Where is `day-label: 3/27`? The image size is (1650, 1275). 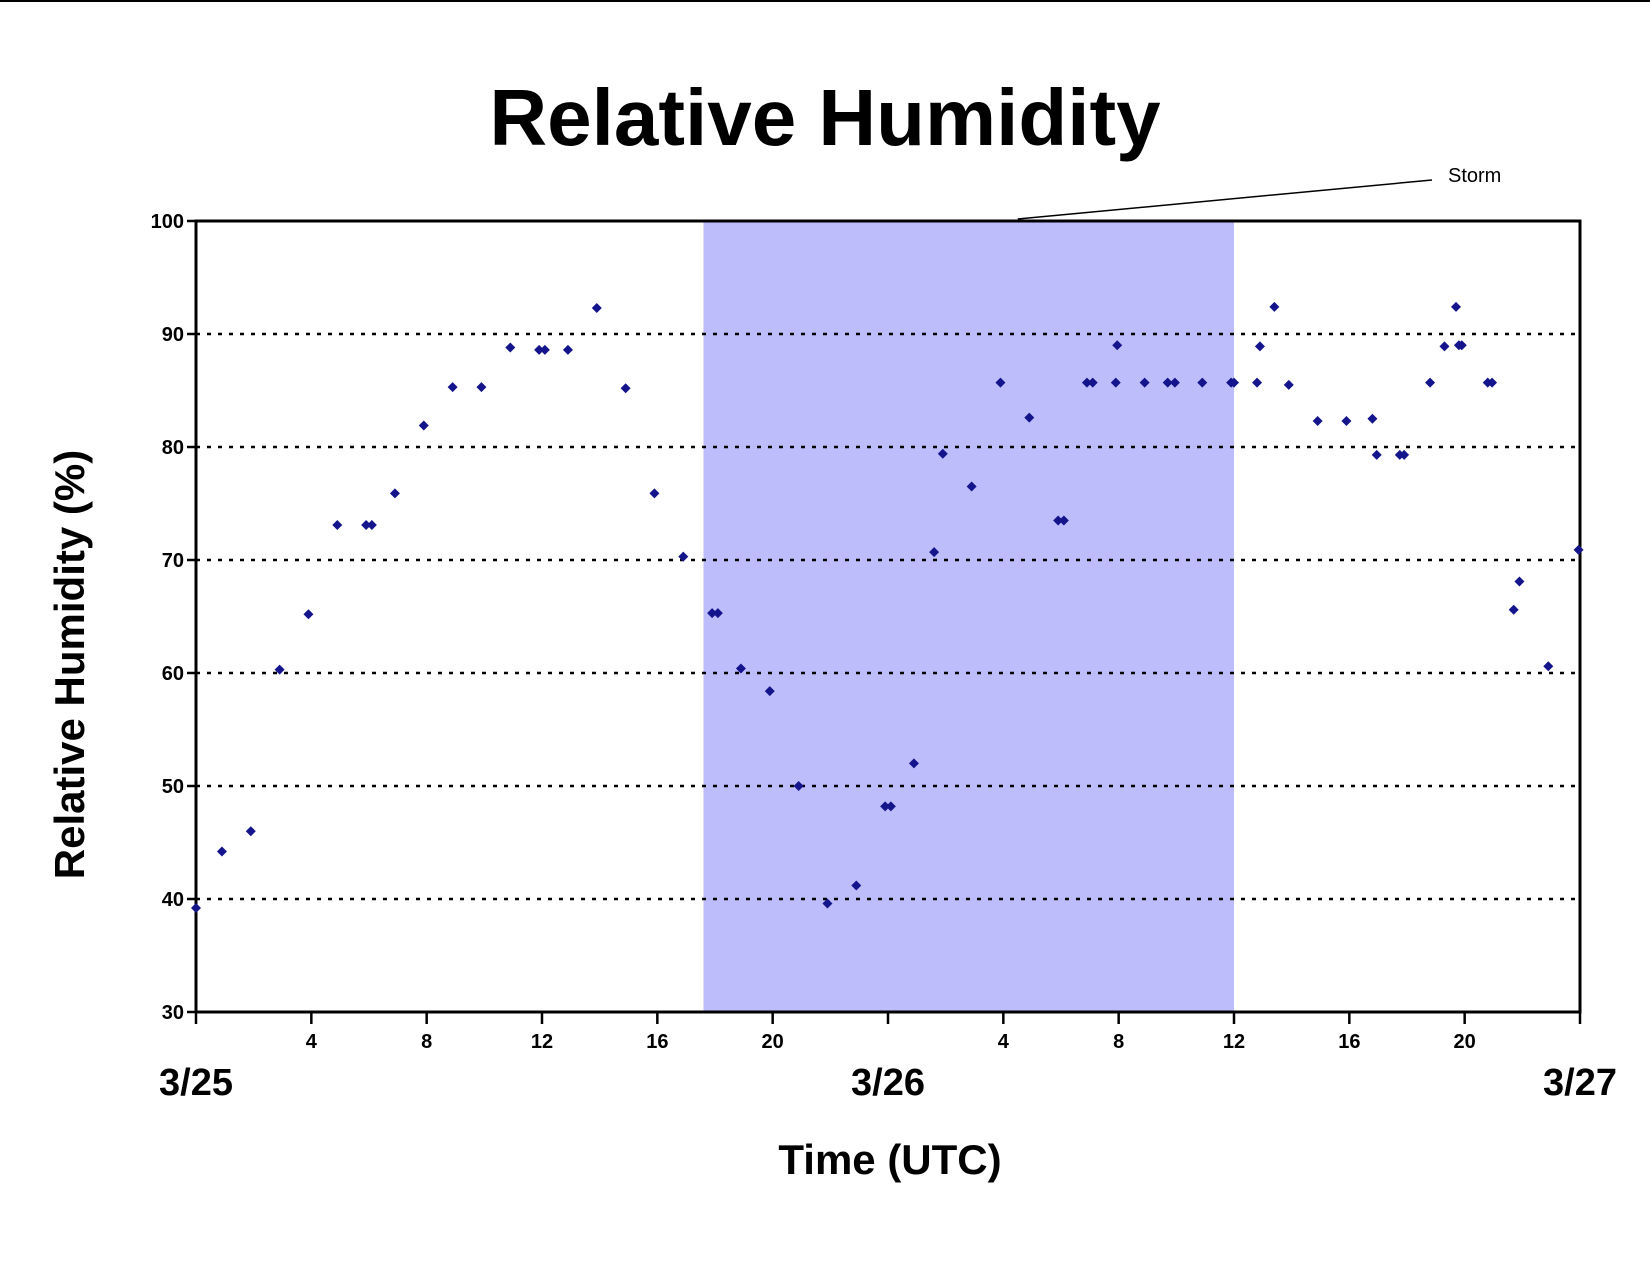 day-label: 3/27 is located at coordinates (1580, 1083).